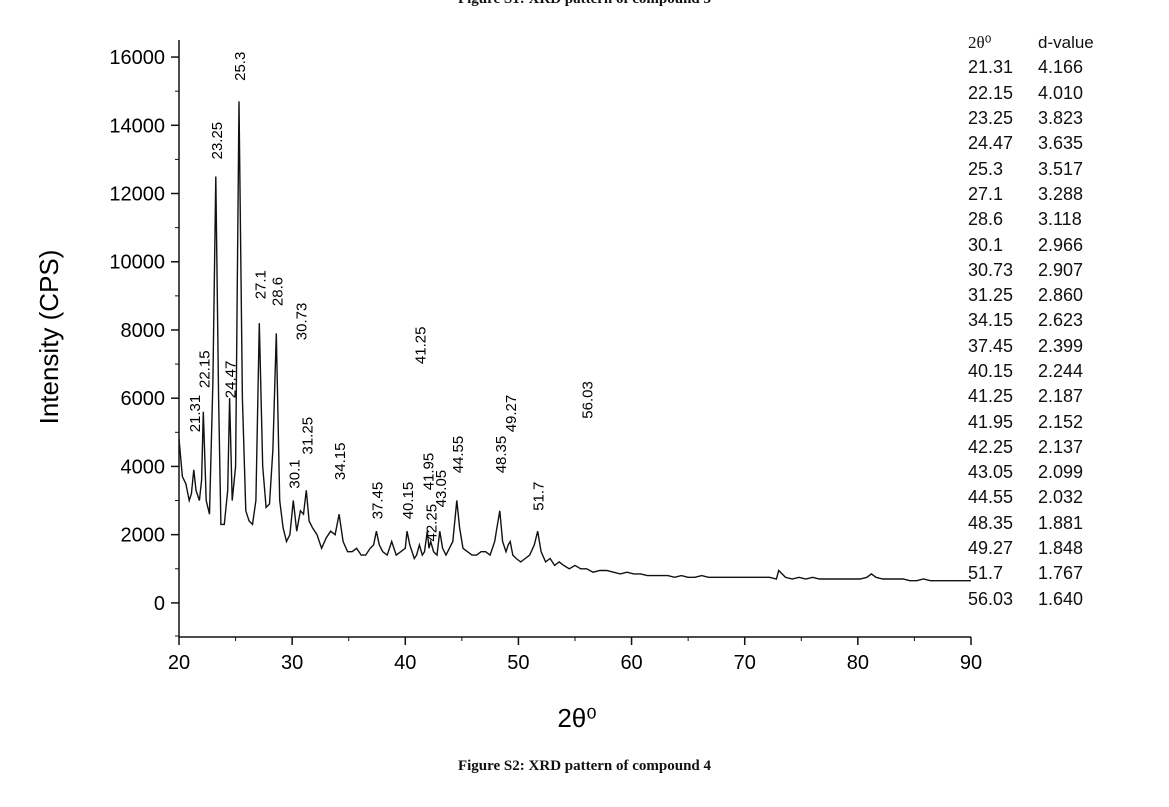  Describe the element at coordinates (501, 455) in the screenshot. I see `peak-label: 48.35` at that location.